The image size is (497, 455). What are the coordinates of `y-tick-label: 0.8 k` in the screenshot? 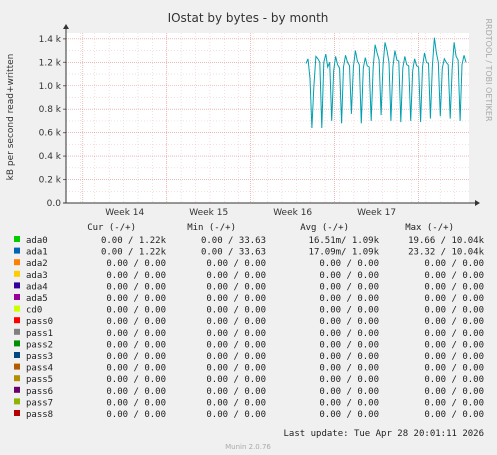 It's located at (50, 110).